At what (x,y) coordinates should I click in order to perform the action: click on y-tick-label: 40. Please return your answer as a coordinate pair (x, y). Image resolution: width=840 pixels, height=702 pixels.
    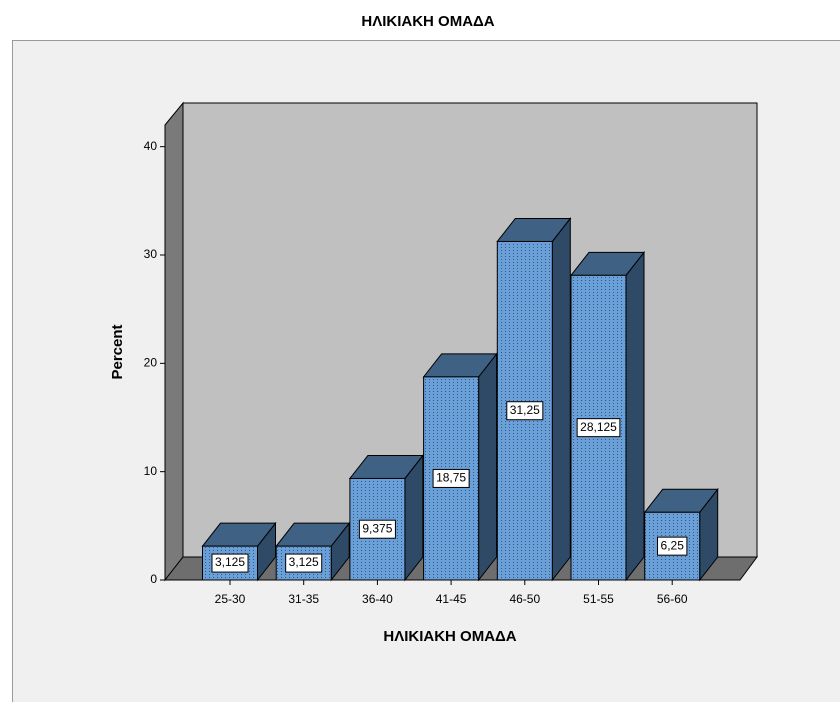
    Looking at the image, I should click on (151, 146).